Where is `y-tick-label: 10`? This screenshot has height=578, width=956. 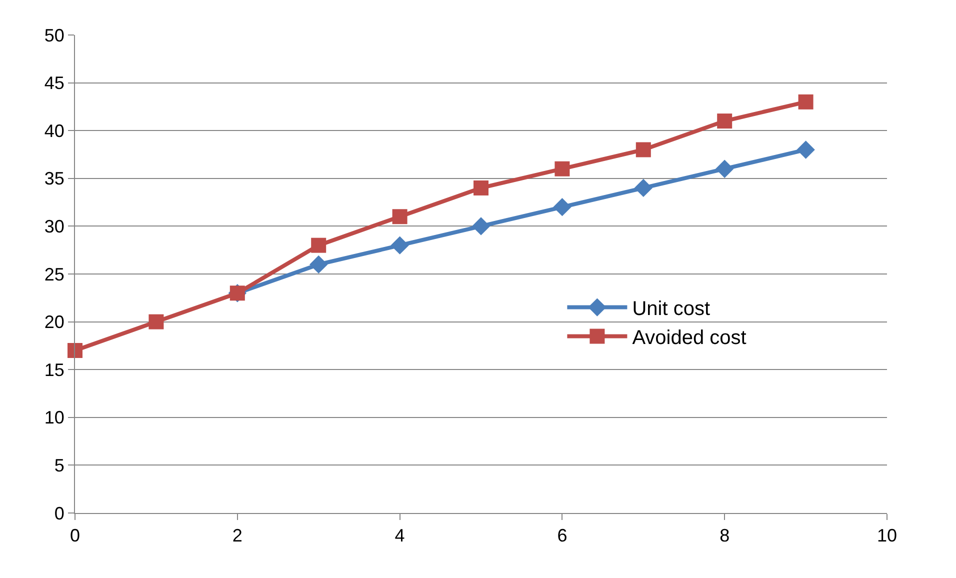
y-tick-label: 10 is located at coordinates (54, 418).